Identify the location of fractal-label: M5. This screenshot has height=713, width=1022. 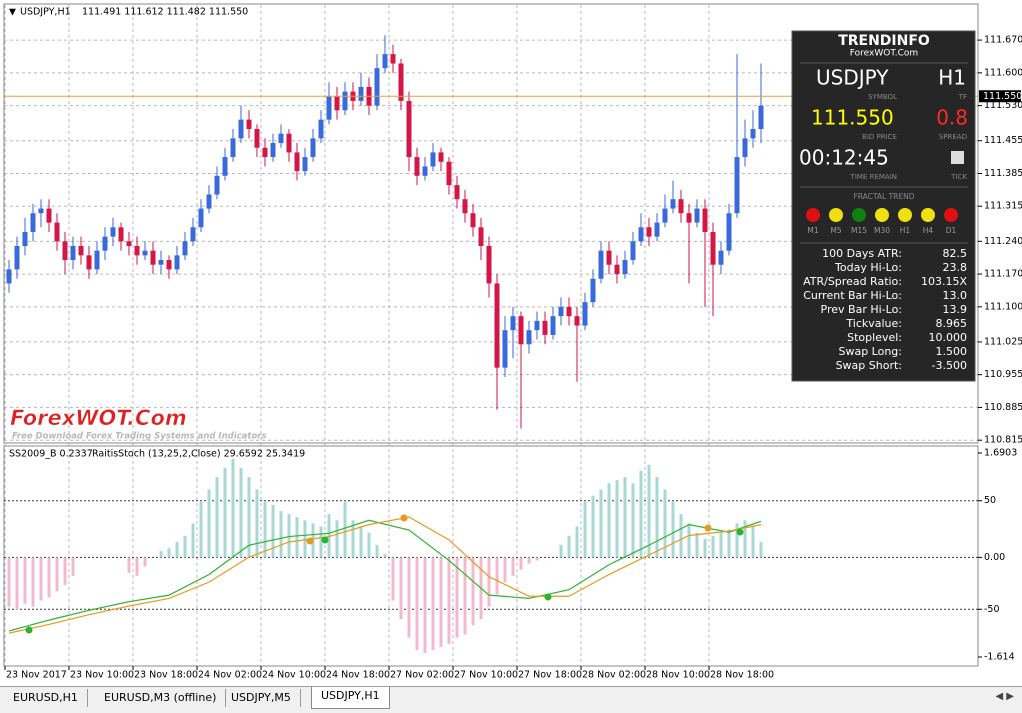
(835, 230).